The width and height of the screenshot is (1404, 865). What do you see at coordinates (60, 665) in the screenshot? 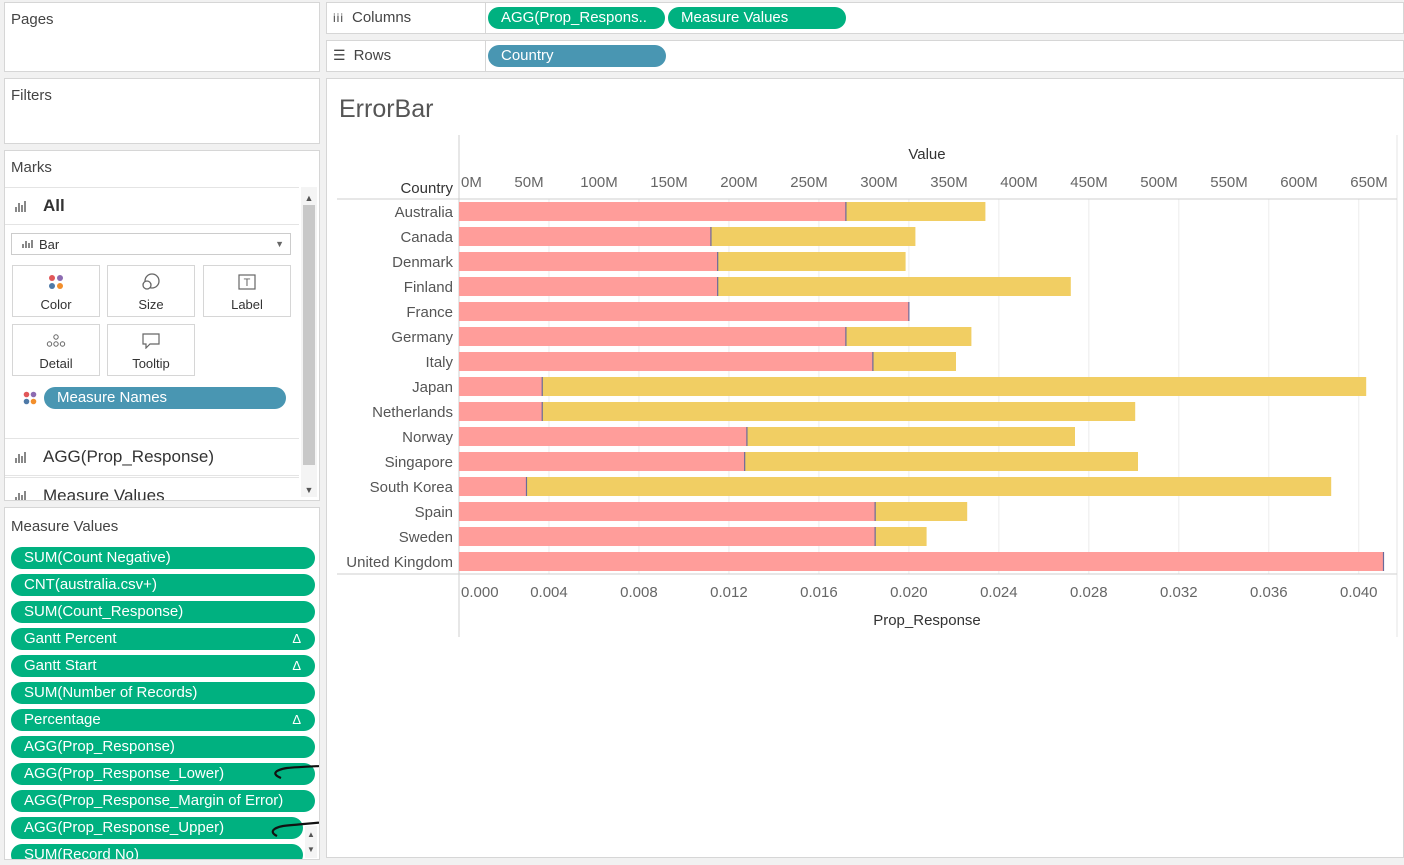
I see `measure-value-pill-label: Gantt Start` at bounding box center [60, 665].